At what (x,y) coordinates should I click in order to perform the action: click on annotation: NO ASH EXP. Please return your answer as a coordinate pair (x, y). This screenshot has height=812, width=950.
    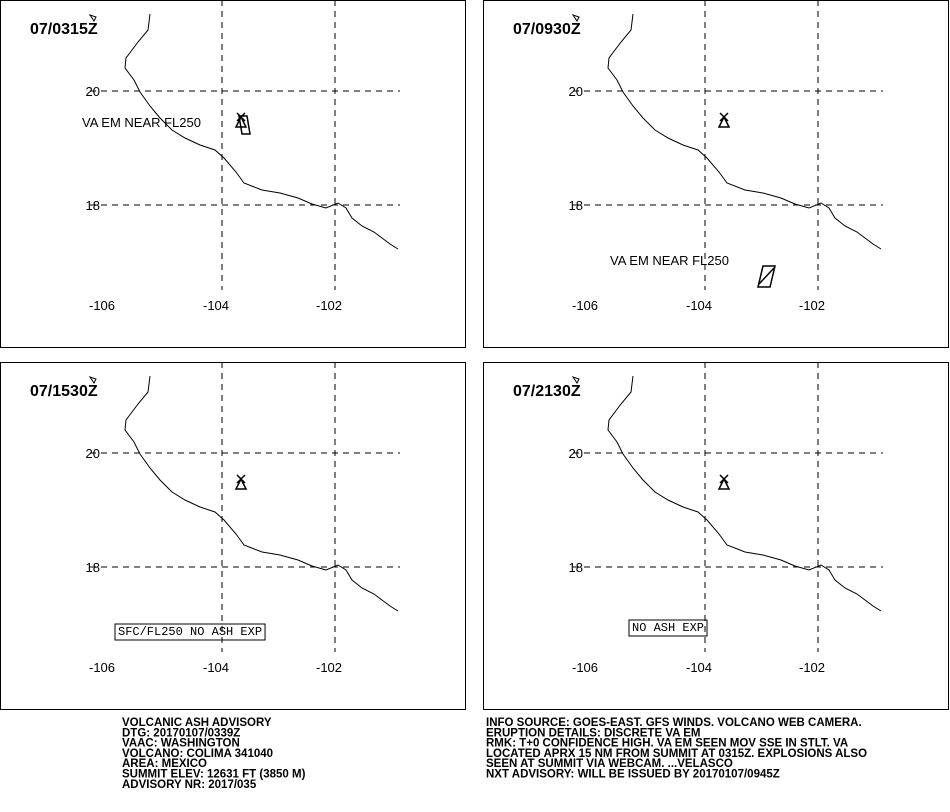
    Looking at the image, I should click on (668, 628).